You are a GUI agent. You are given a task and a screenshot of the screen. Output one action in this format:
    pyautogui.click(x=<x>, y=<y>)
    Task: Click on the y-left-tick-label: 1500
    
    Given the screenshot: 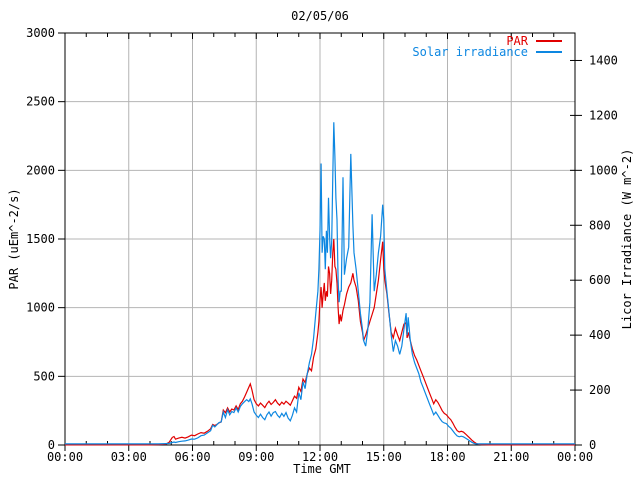 What is the action you would take?
    pyautogui.click(x=40, y=239)
    